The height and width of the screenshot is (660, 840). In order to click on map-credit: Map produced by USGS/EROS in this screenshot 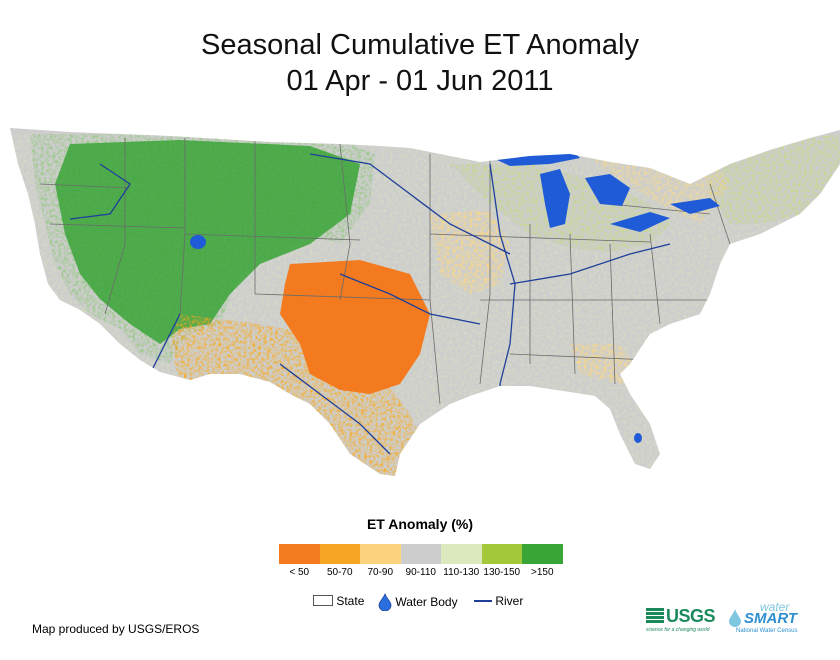, I will do `click(116, 629)`.